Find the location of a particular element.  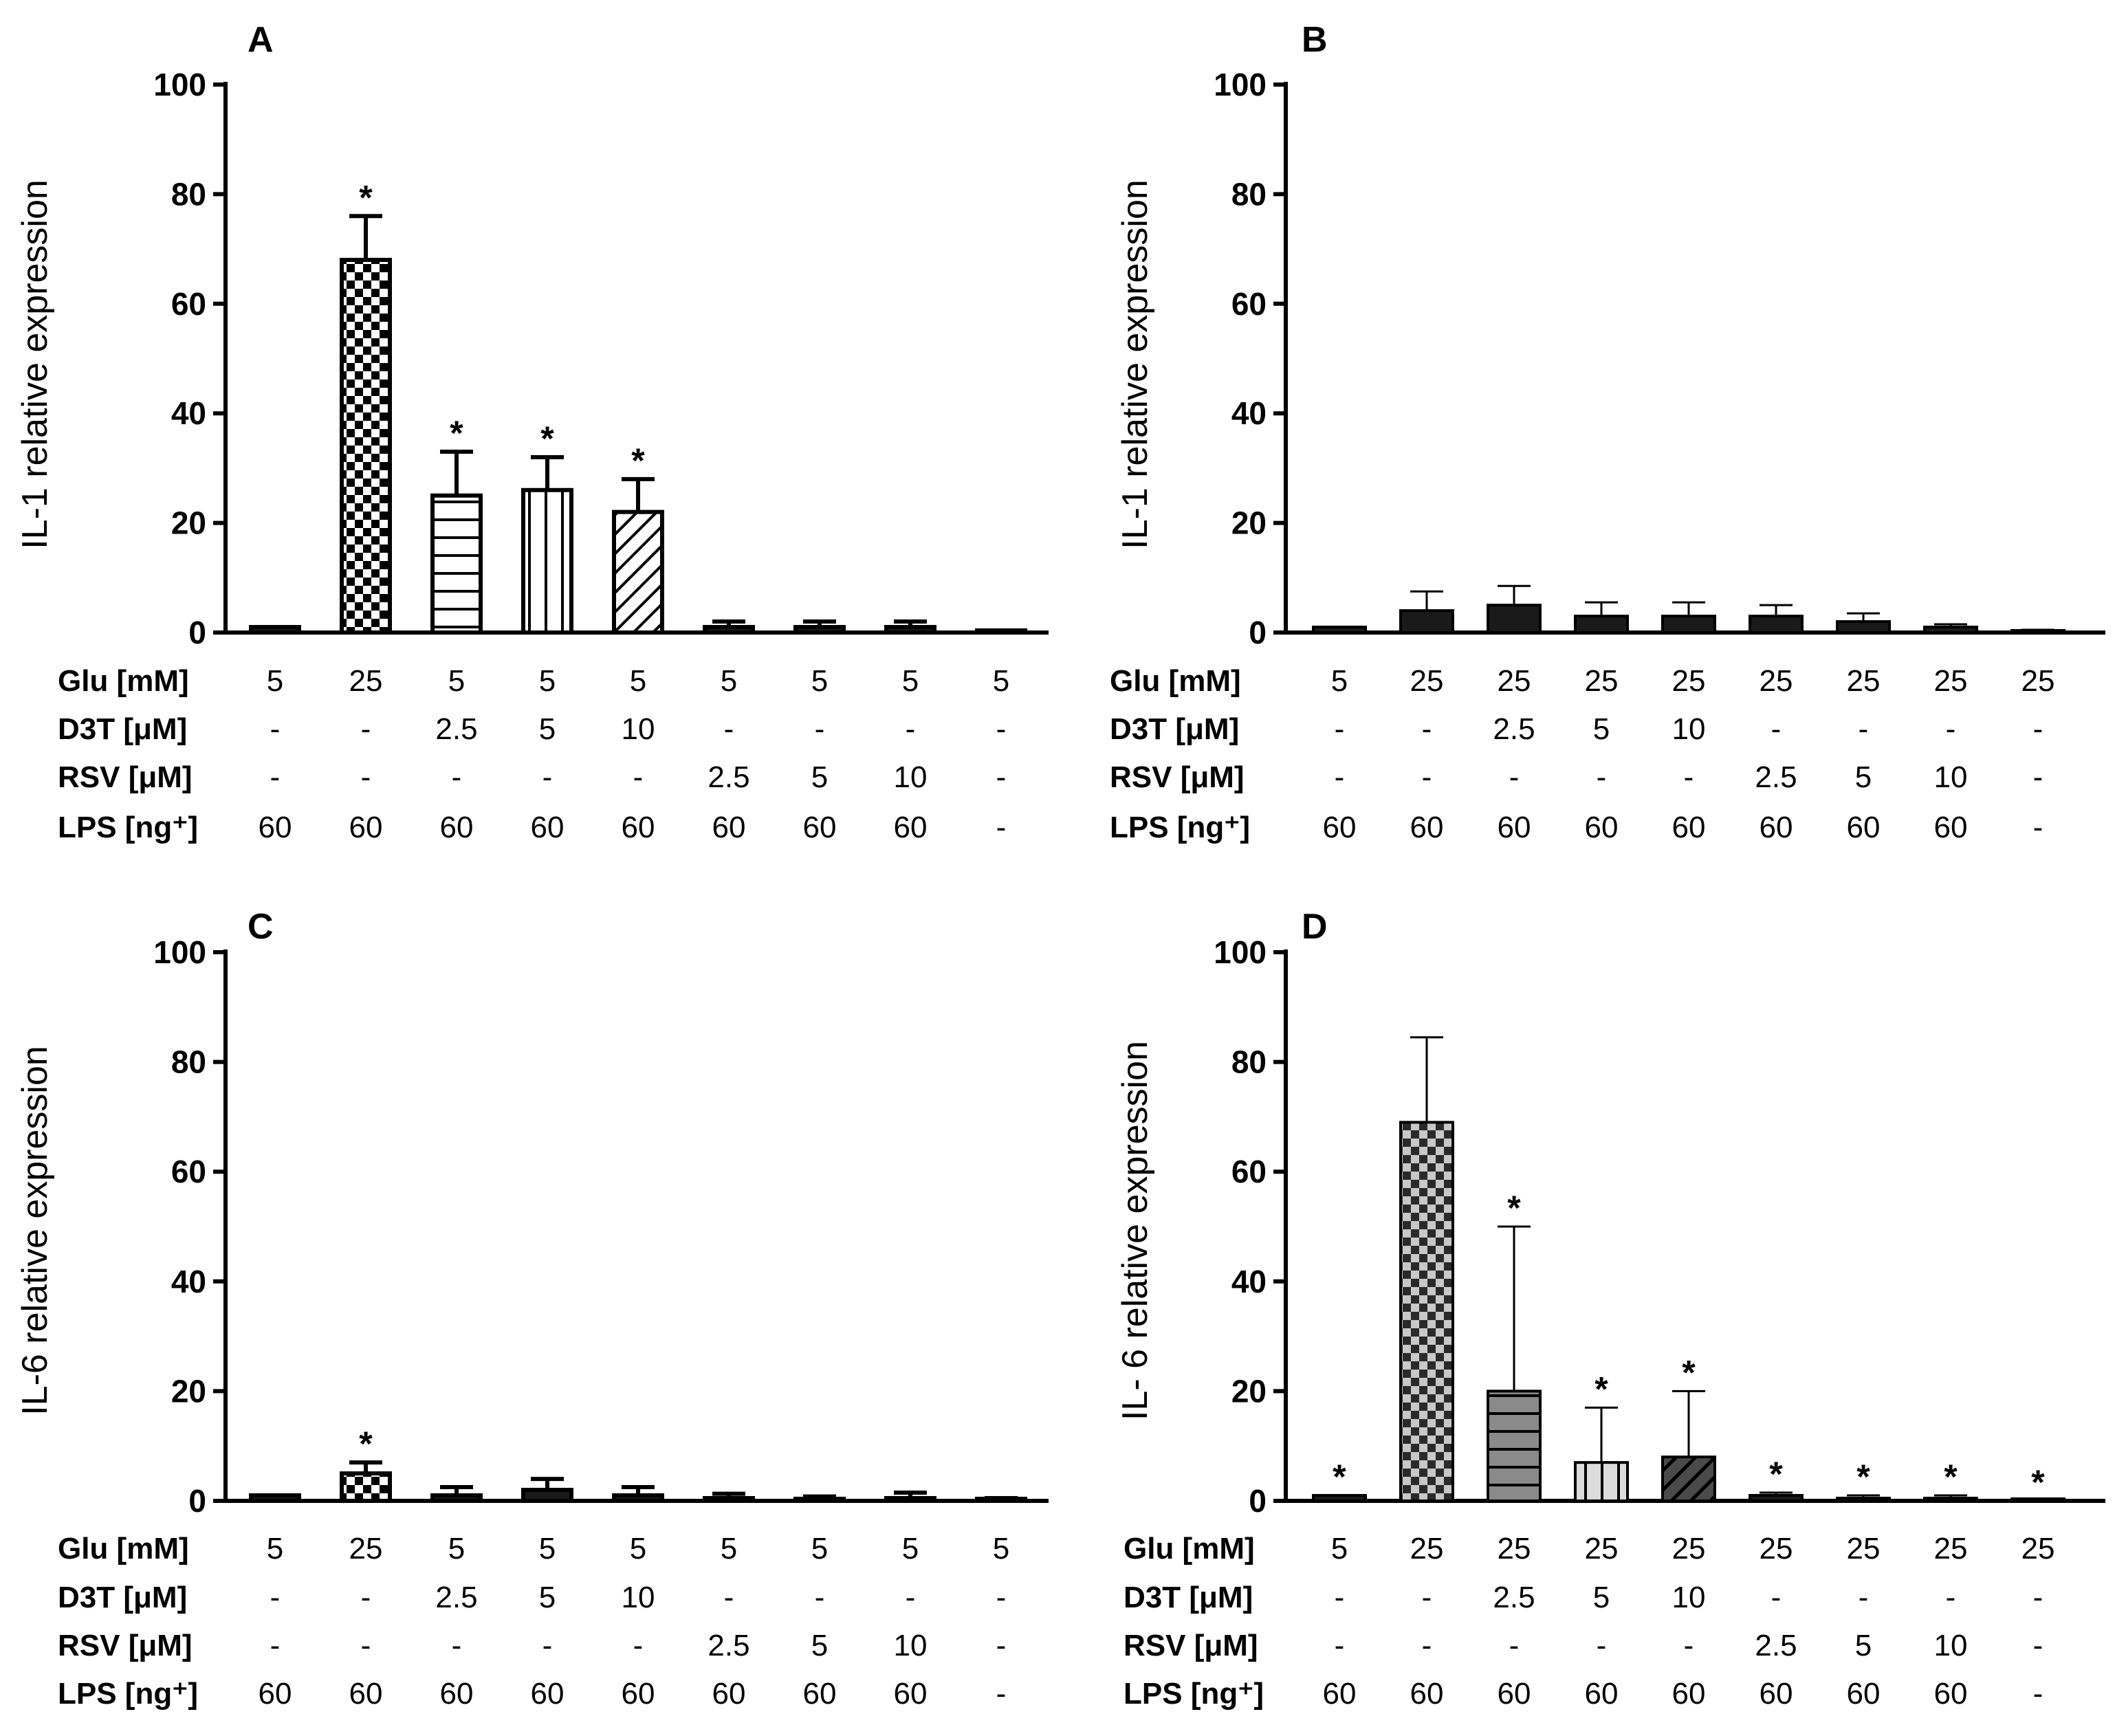

y-axis-label: IL-1 relative expression is located at coordinates (1135, 364).